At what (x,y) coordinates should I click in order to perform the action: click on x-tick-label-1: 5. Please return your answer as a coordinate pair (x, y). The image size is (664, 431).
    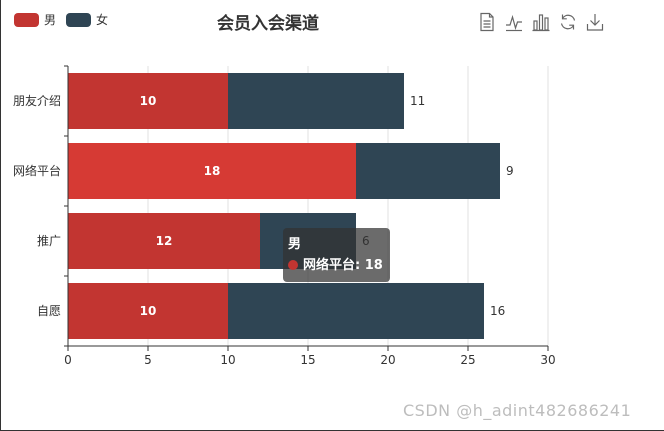
    Looking at the image, I should click on (148, 360).